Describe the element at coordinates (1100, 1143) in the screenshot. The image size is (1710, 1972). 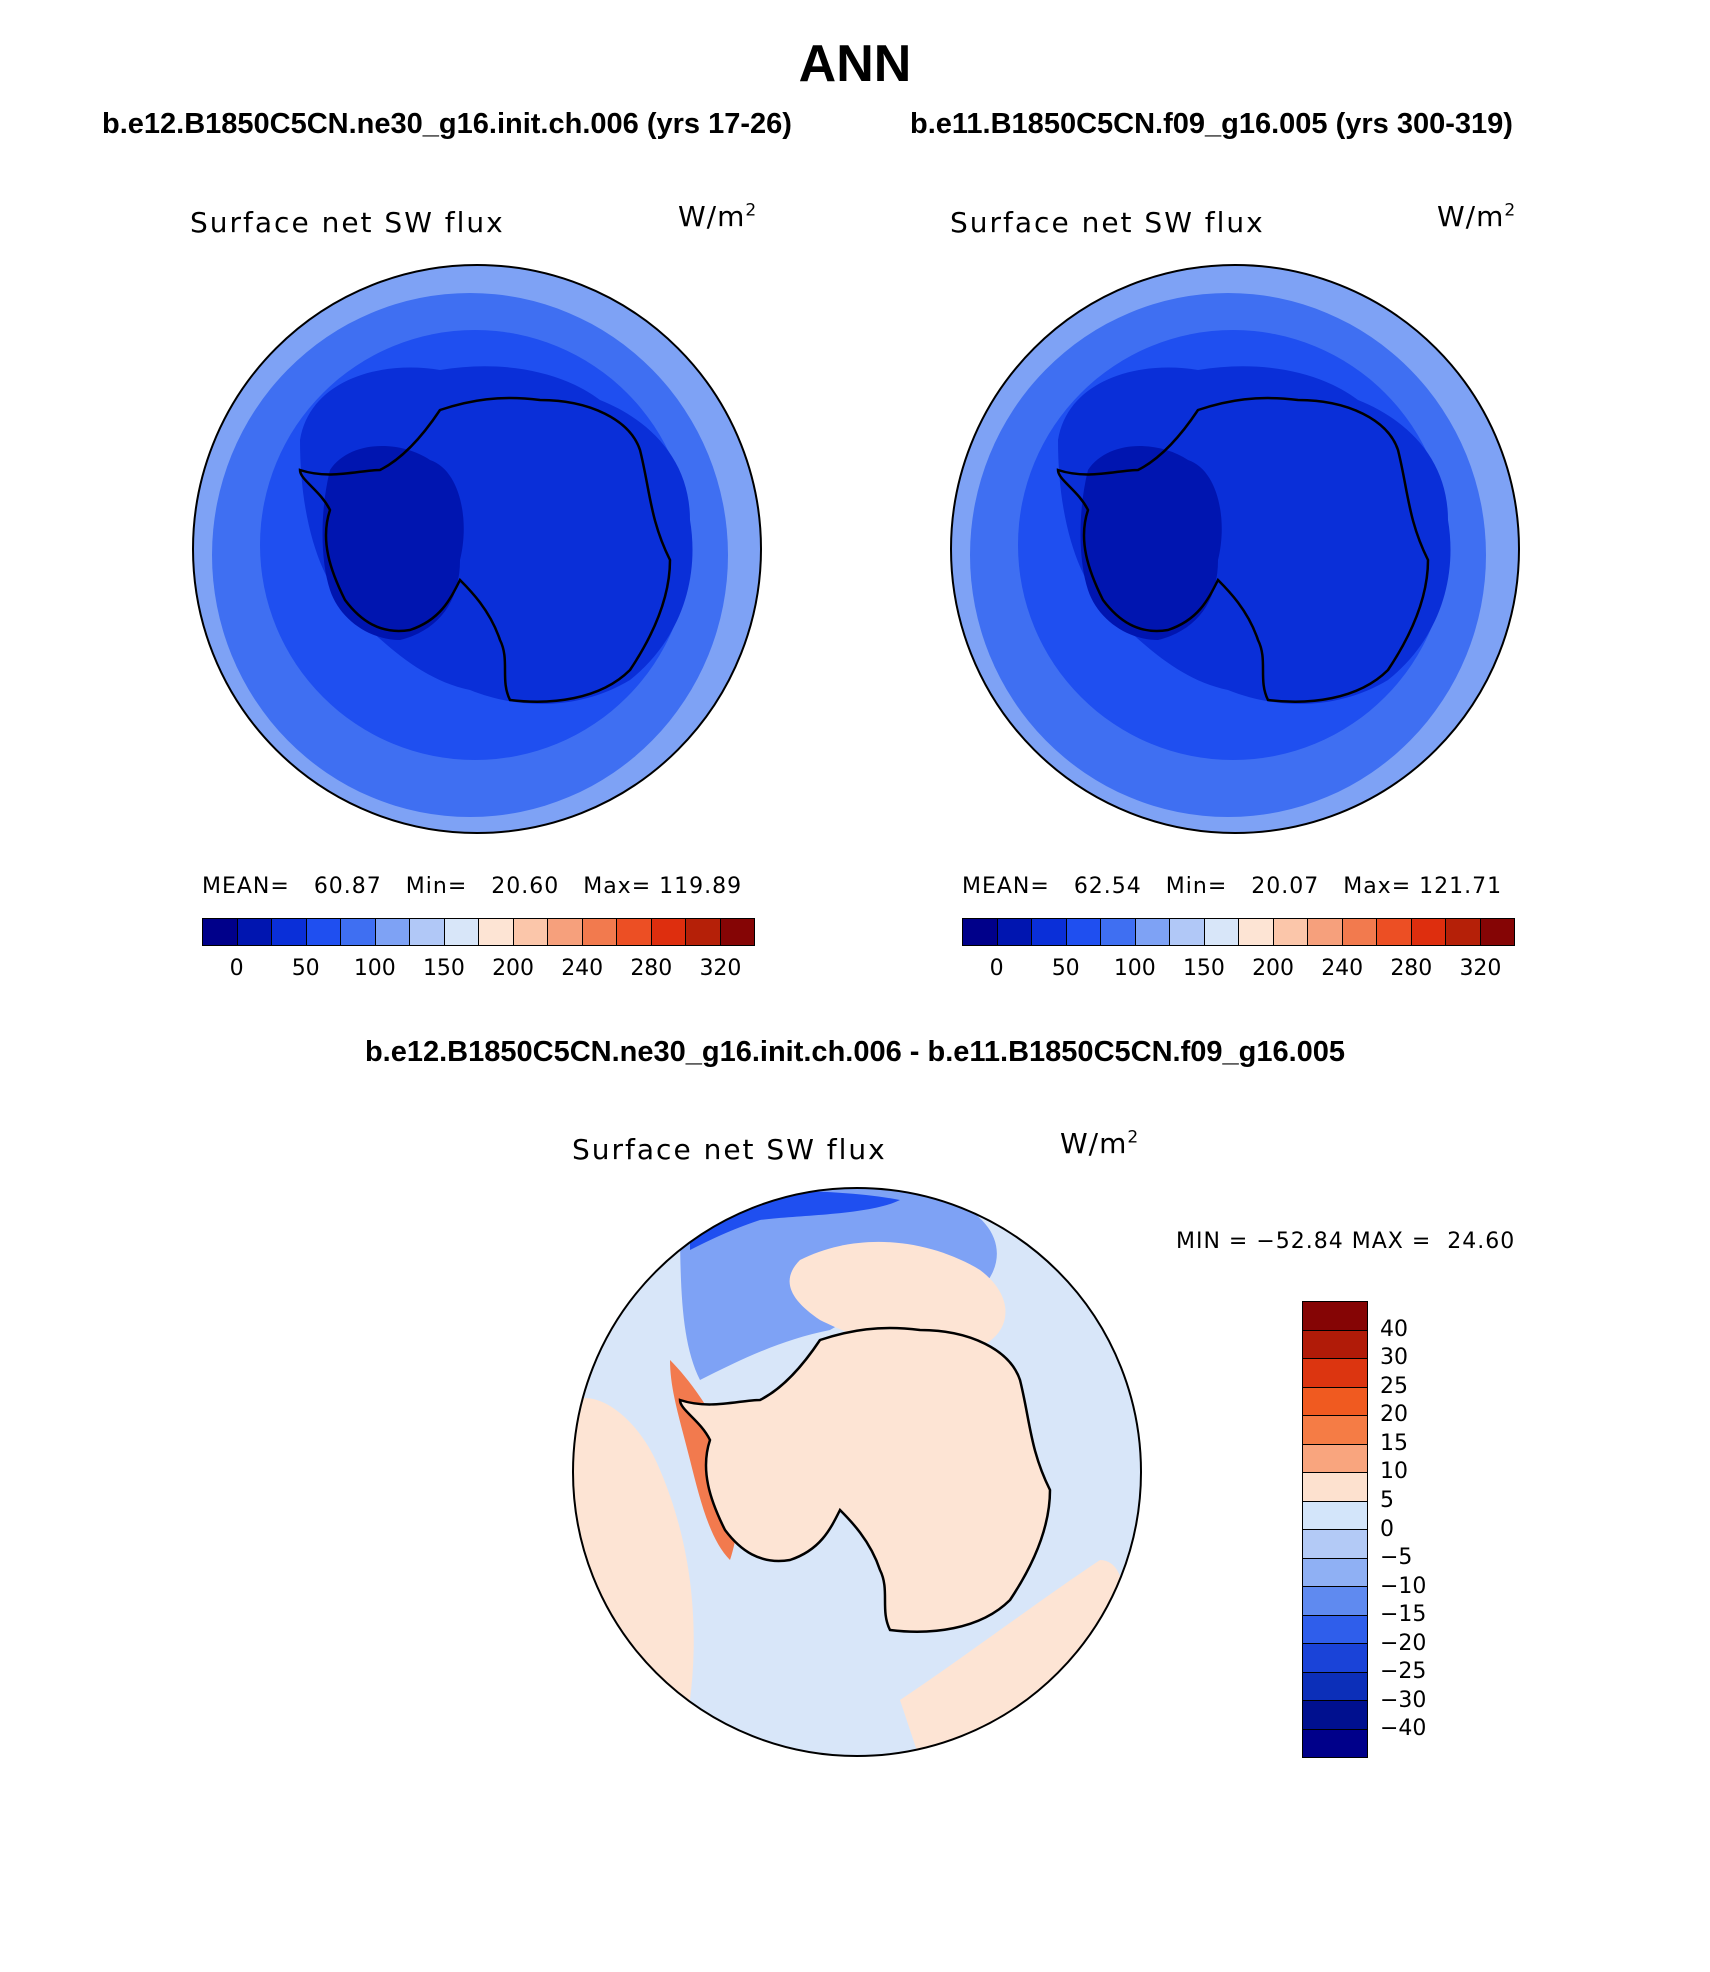
I see `diff-units: W/m2` at that location.